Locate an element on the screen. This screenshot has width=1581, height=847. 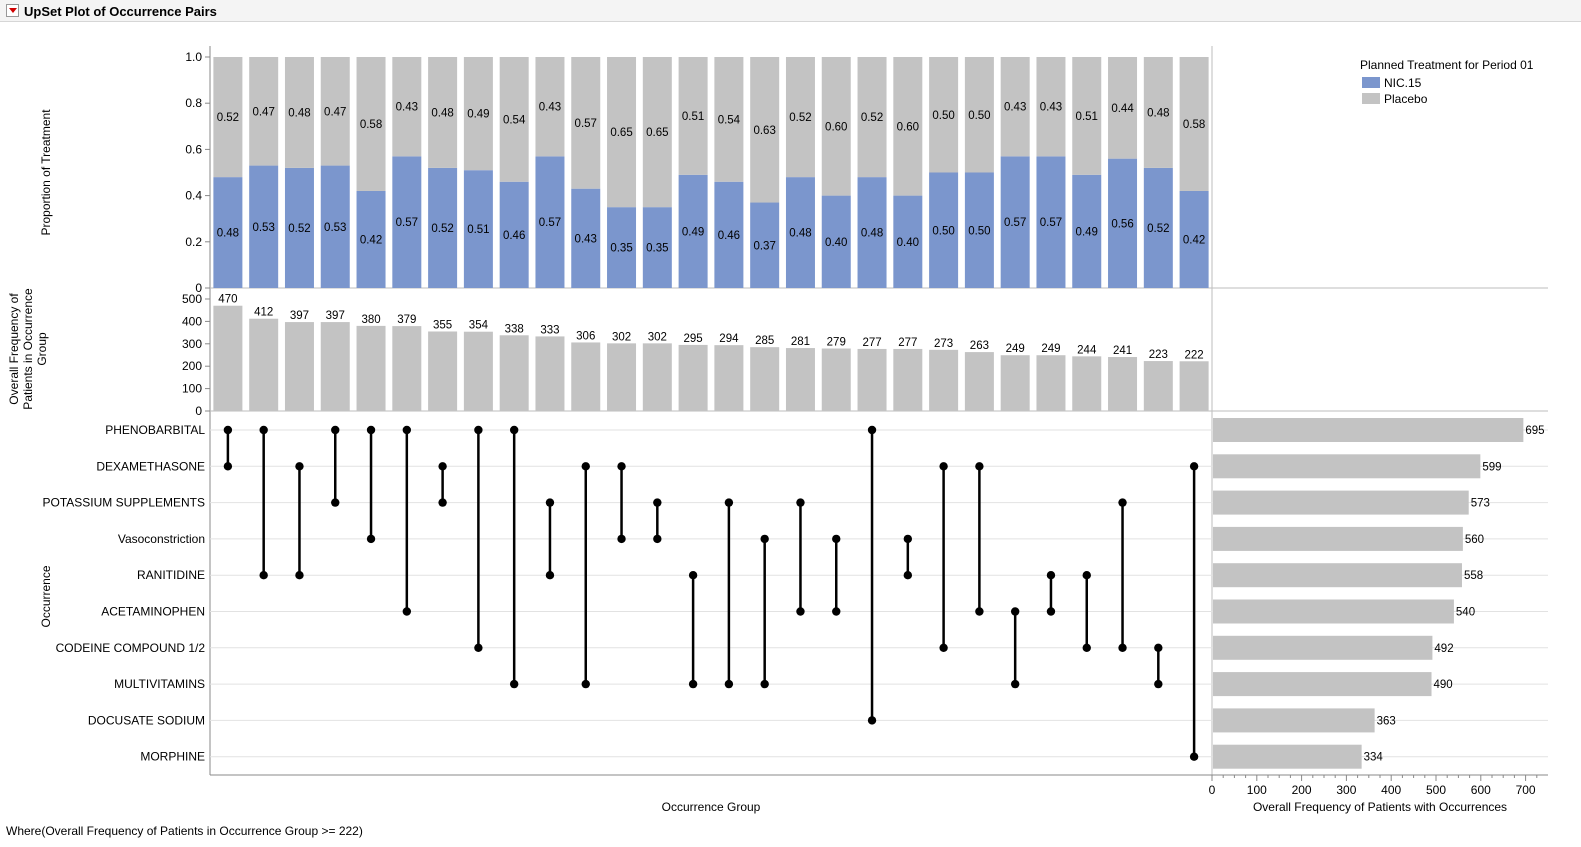
frequency-tick-label: 500 is located at coordinates (192, 299).